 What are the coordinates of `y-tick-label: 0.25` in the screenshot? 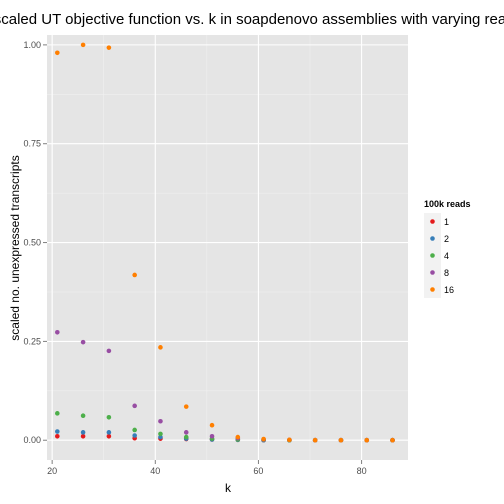 It's located at (32, 341).